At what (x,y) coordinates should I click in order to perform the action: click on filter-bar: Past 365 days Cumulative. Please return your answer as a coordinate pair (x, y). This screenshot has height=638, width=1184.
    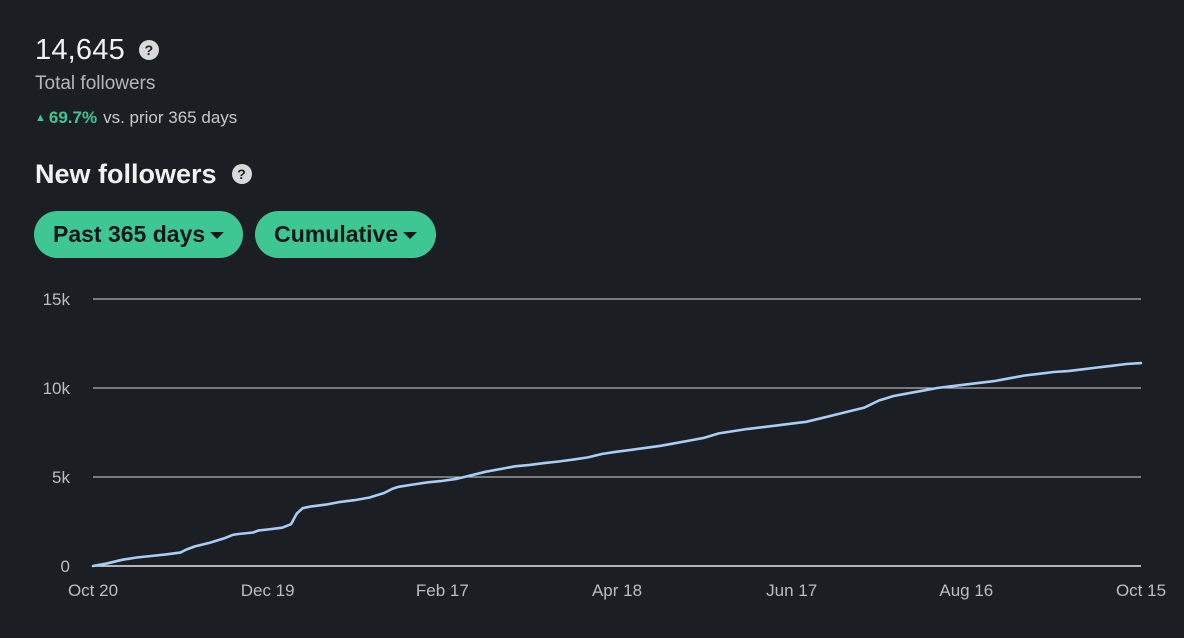
    Looking at the image, I should click on (241, 234).